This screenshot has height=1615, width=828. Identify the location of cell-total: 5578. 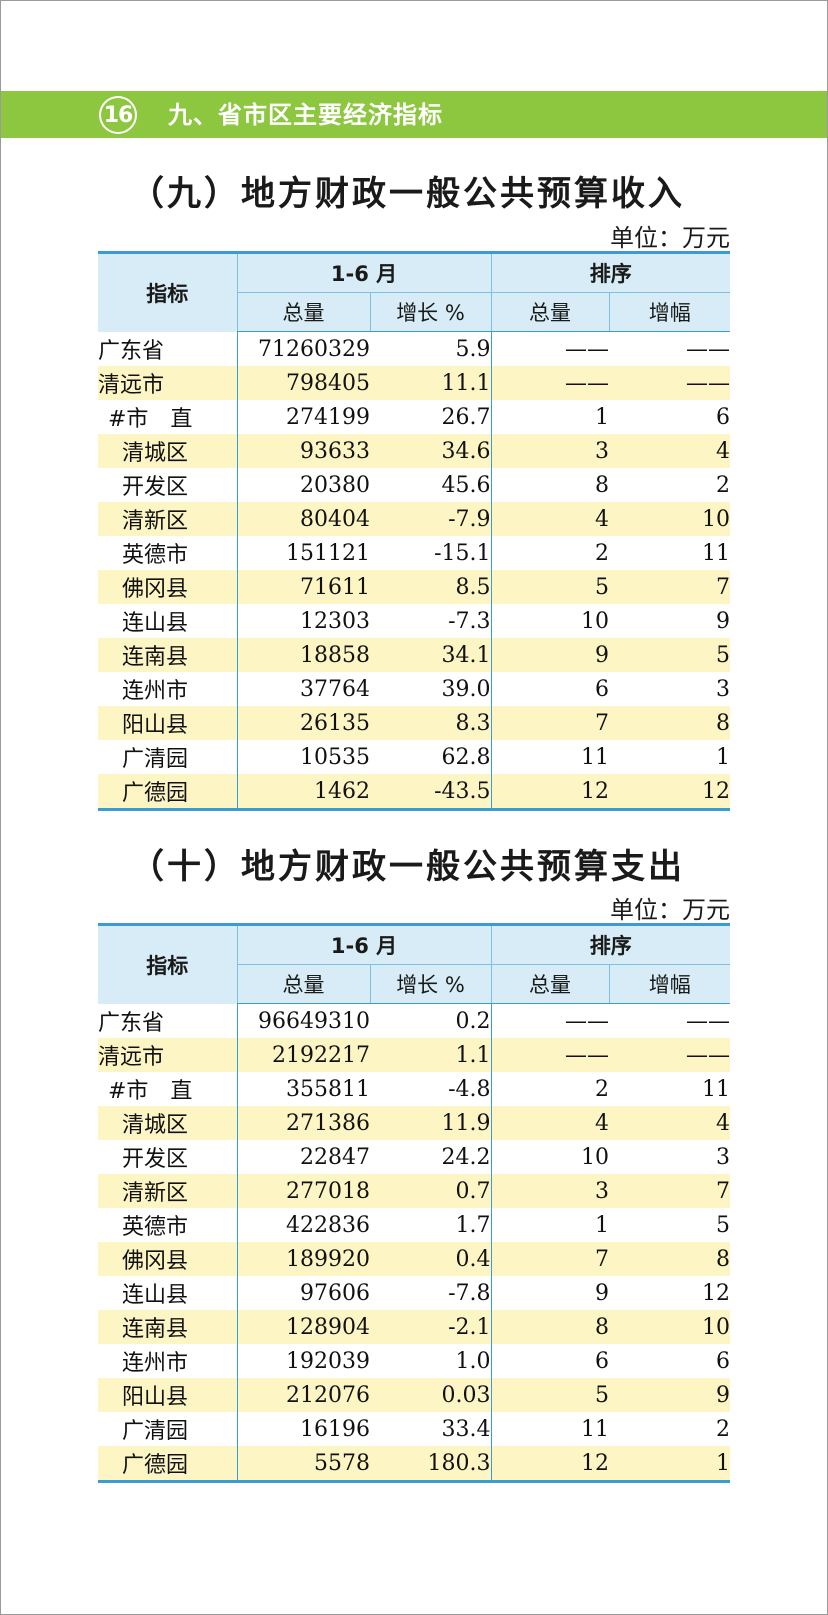
(303, 1464).